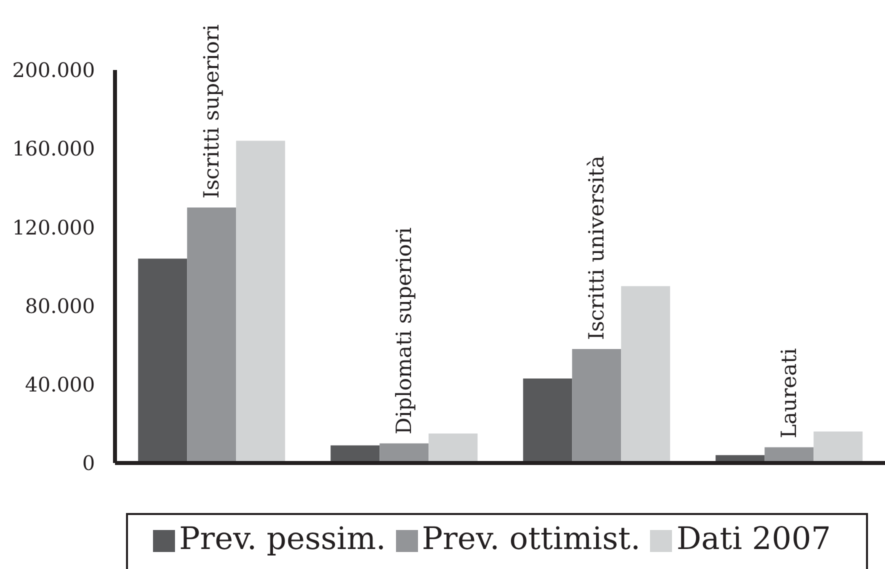 Image resolution: width=885 pixels, height=569 pixels. What do you see at coordinates (60, 384) in the screenshot?
I see `y-tick-label: 40.000` at bounding box center [60, 384].